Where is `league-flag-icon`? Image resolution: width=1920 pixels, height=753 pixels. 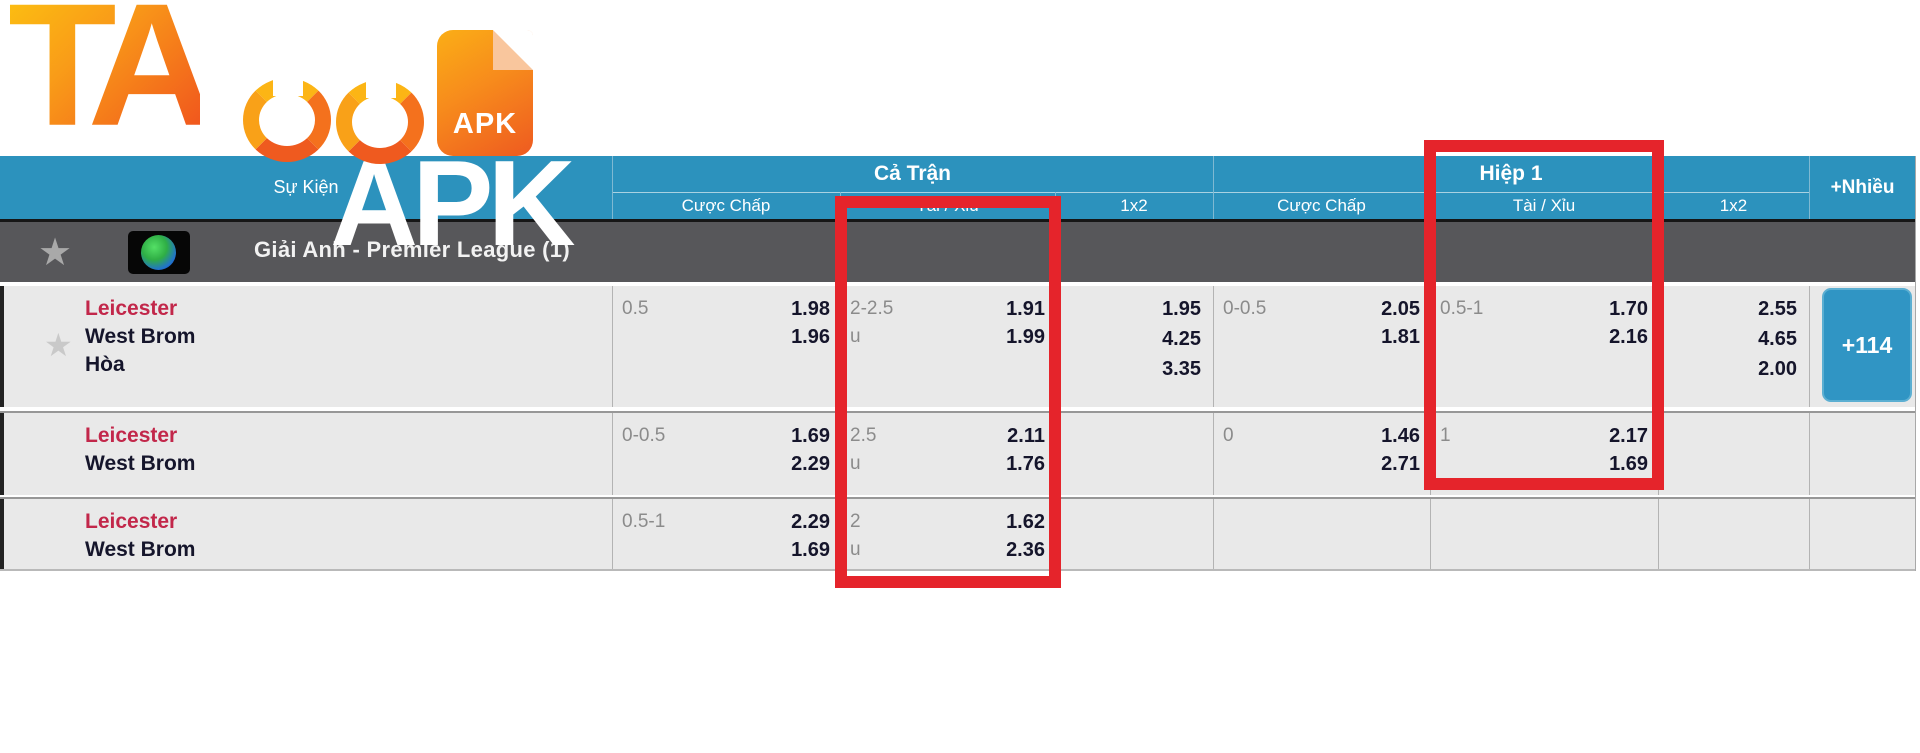 league-flag-icon is located at coordinates (159, 252).